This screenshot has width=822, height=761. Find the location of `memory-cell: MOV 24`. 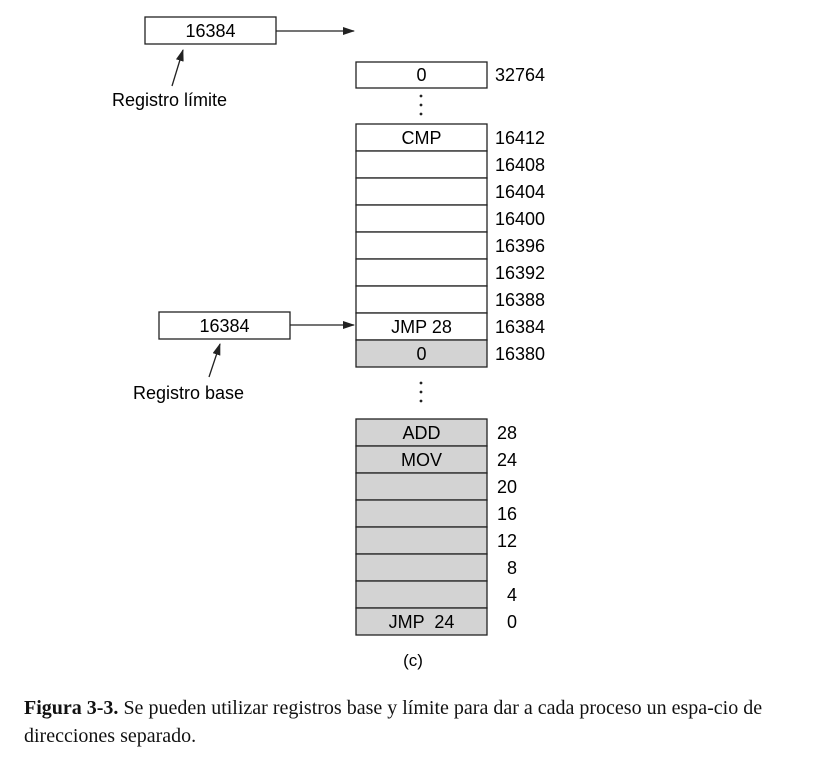

memory-cell: MOV 24 is located at coordinates (436, 459).